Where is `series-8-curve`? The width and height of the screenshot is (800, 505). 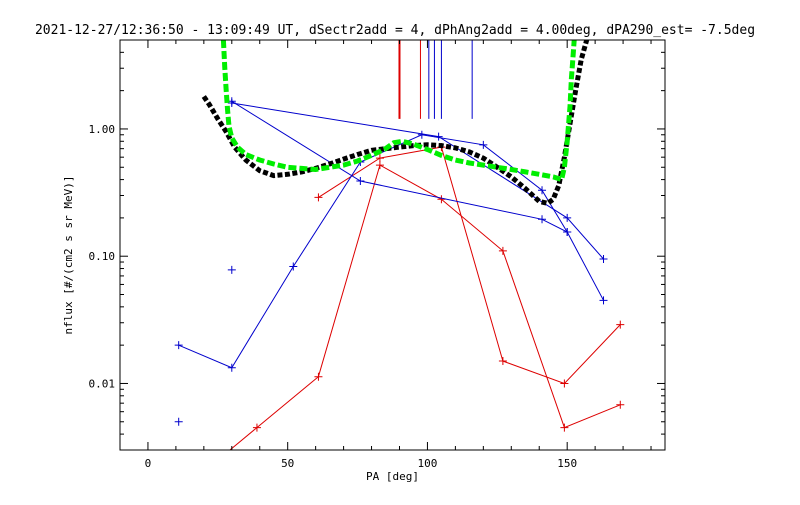 series-8-curve is located at coordinates (398, 111).